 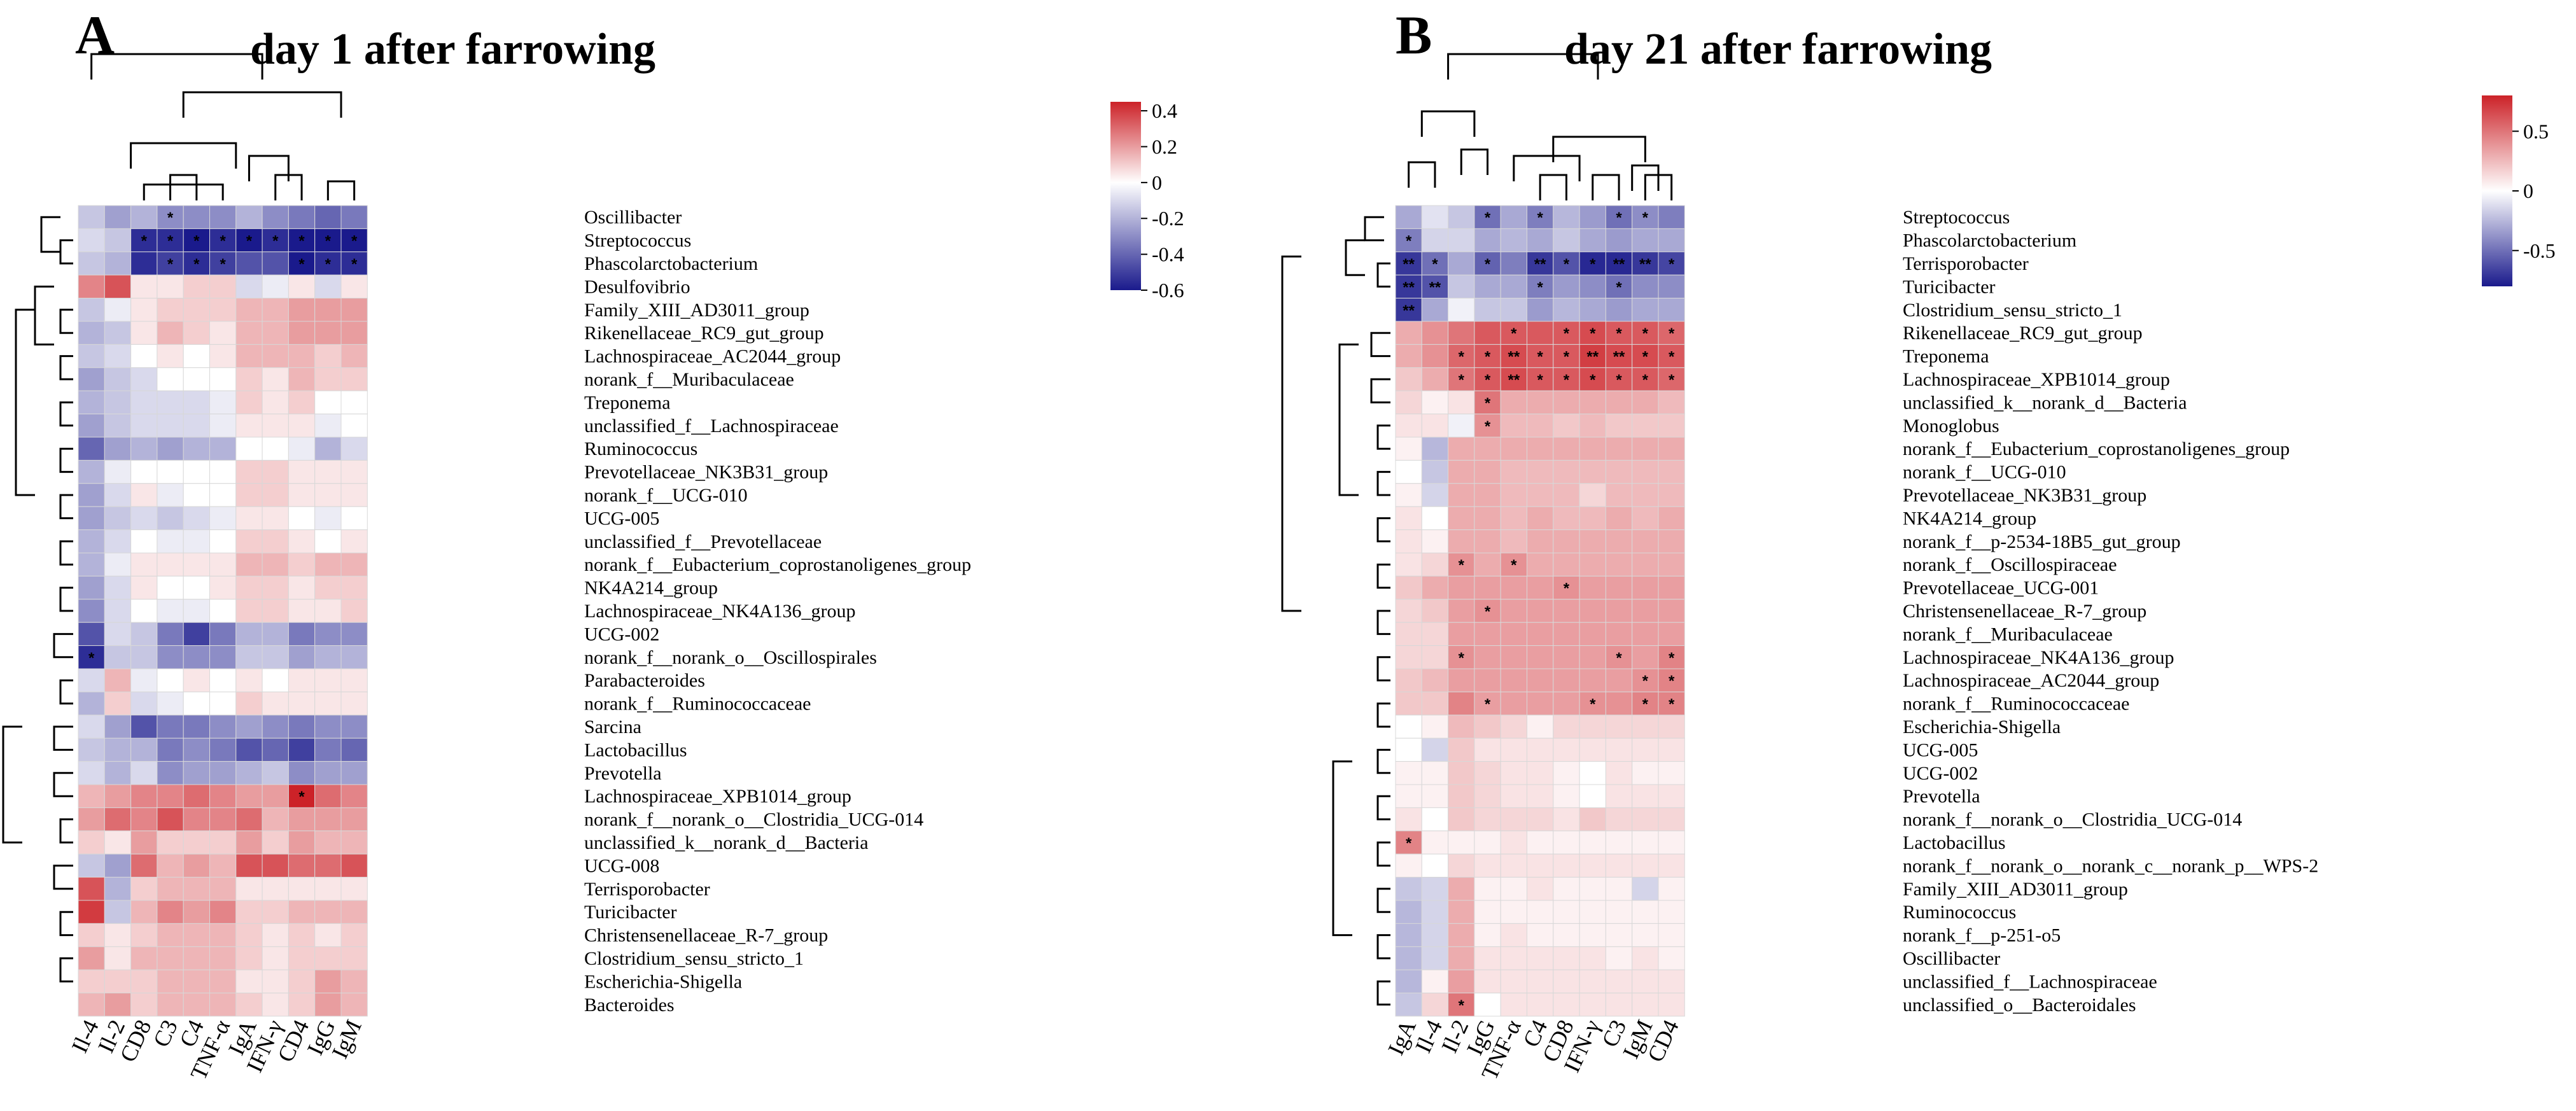 I want to click on row-label: norank_f__Oscillospiraceae, so click(x=2010, y=564).